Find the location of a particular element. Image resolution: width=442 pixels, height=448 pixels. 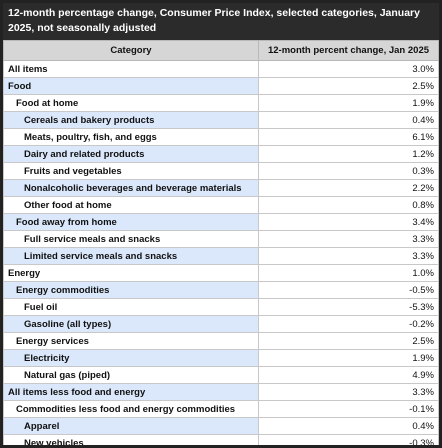

category-cell: Energy services is located at coordinates (131, 341).